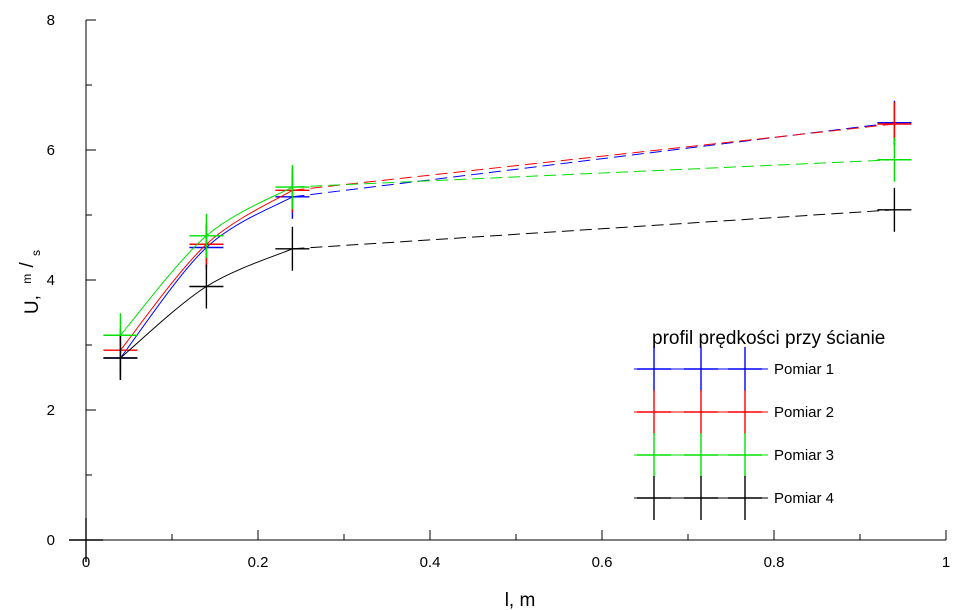 The height and width of the screenshot is (610, 954). I want to click on y-axis-label: U, m / s, so click(29, 282).